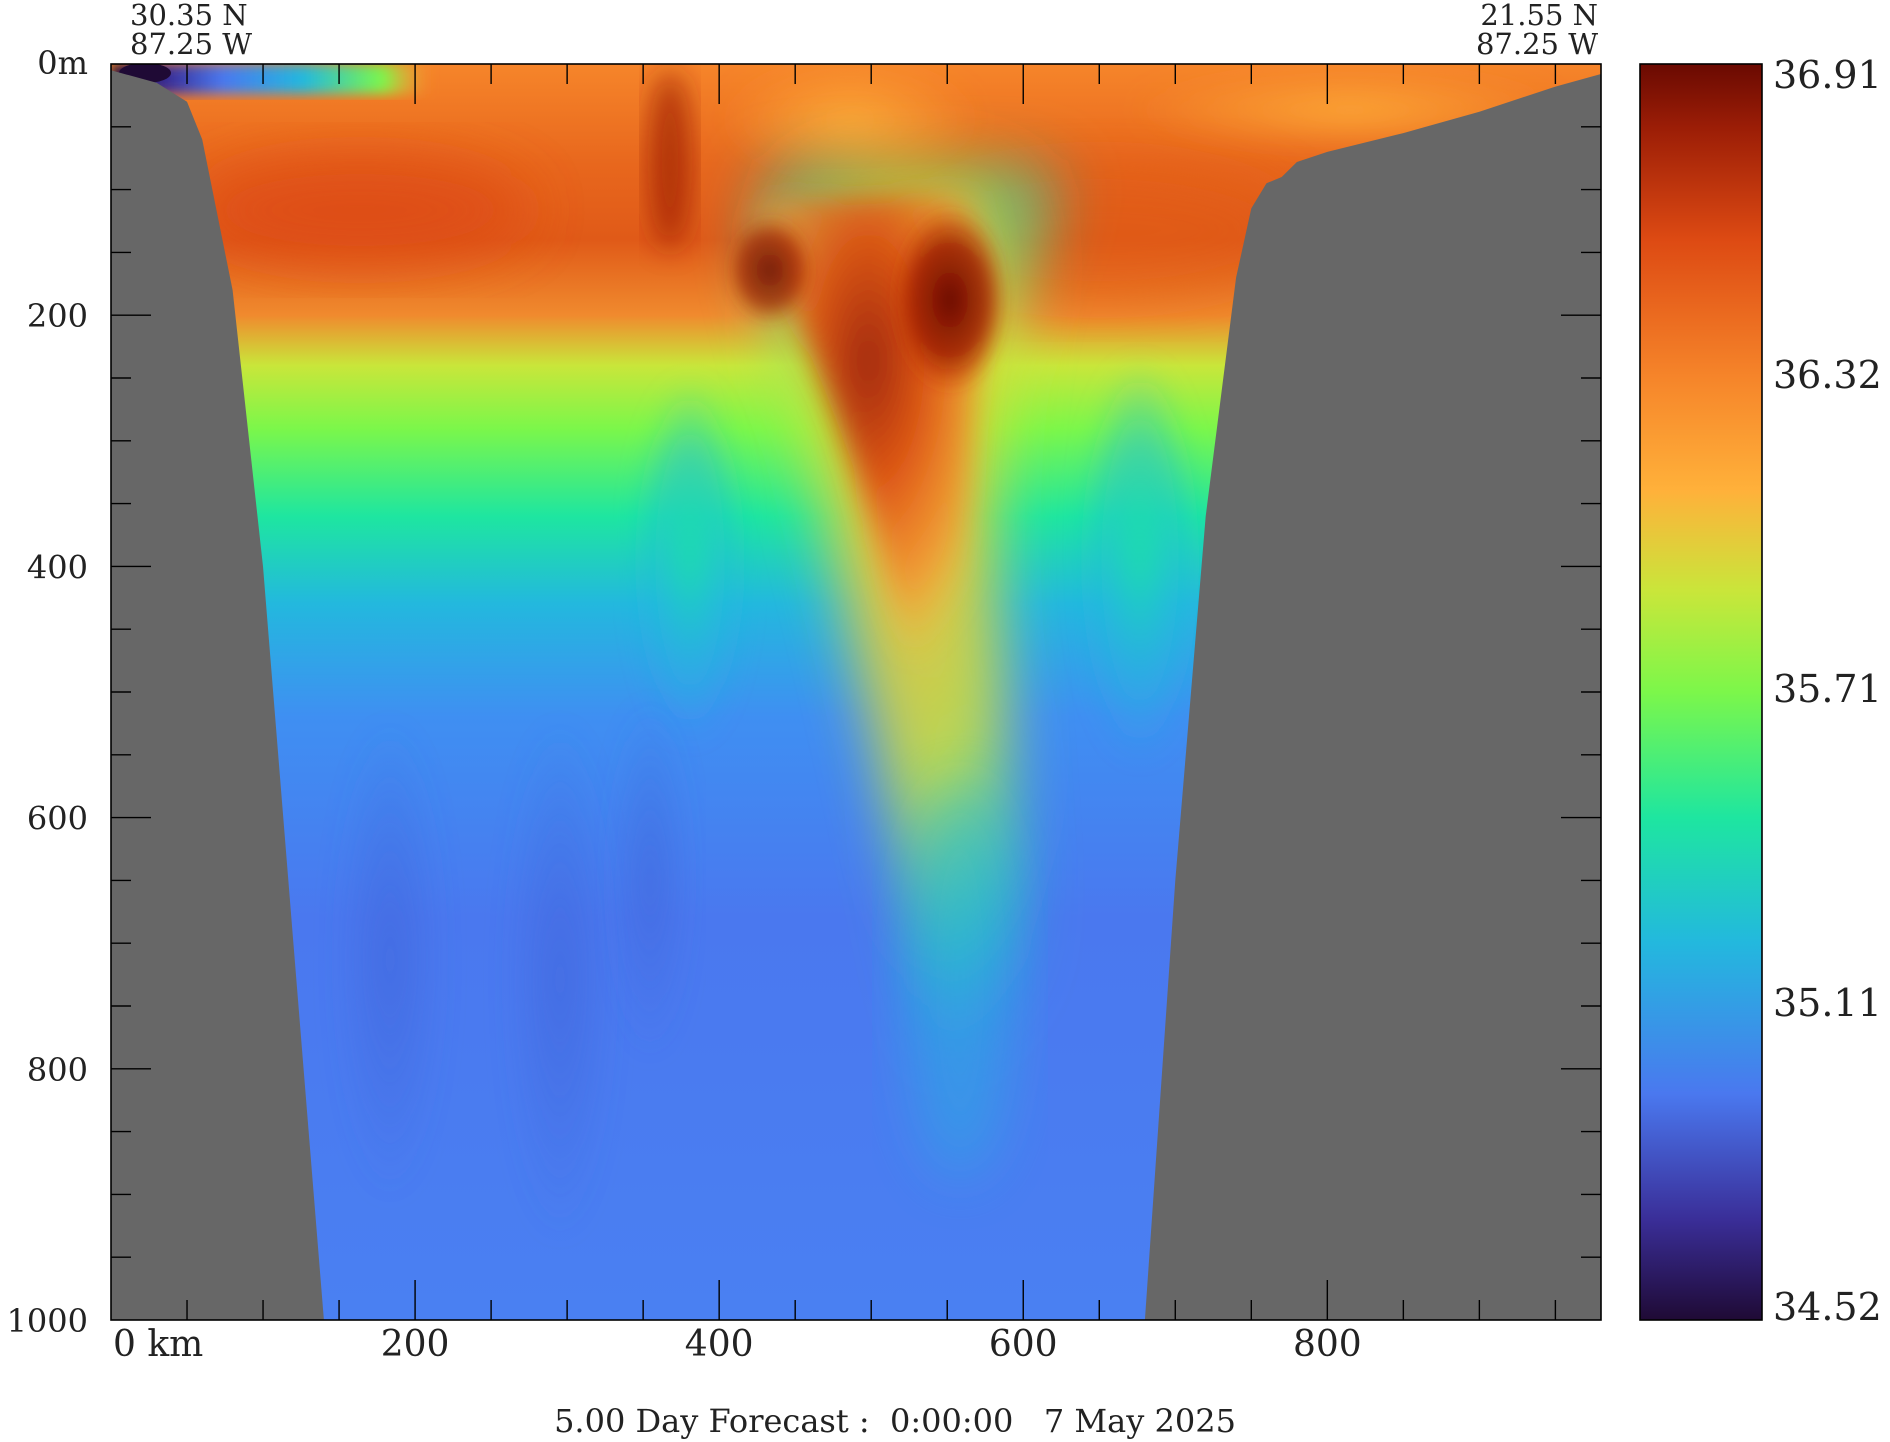 This screenshot has height=1442, width=1890. I want to click on x-tick-label: 0 km, so click(158, 1344).